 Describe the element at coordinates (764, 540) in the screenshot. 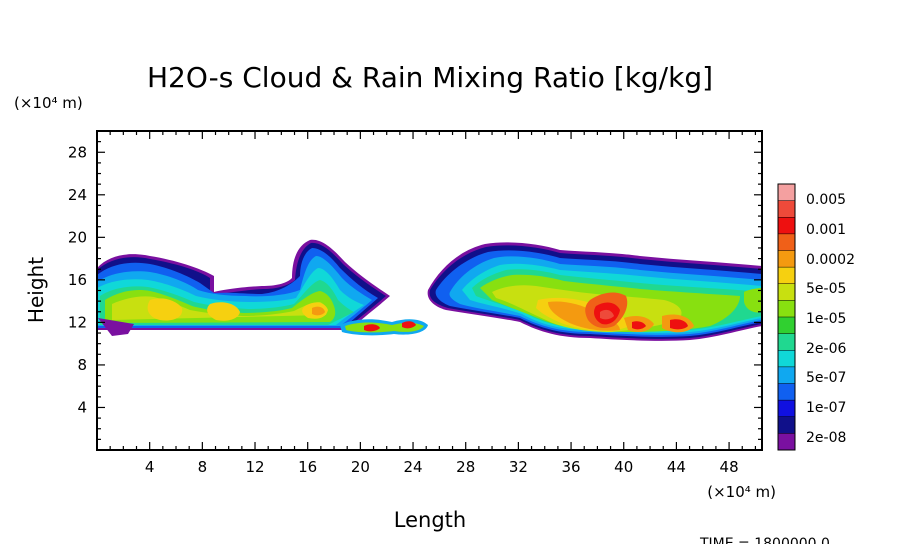

I see `time-footer: TIME = 1800000.0` at that location.